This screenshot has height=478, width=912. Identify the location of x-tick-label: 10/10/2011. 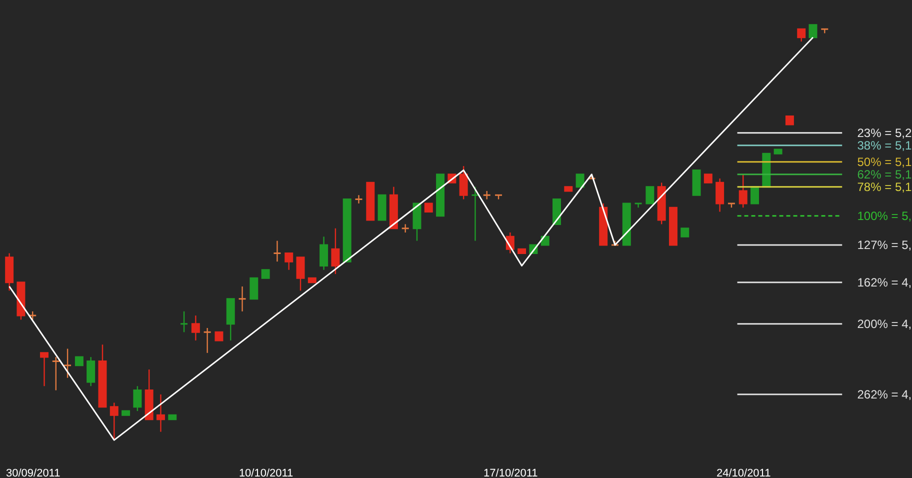
(266, 473).